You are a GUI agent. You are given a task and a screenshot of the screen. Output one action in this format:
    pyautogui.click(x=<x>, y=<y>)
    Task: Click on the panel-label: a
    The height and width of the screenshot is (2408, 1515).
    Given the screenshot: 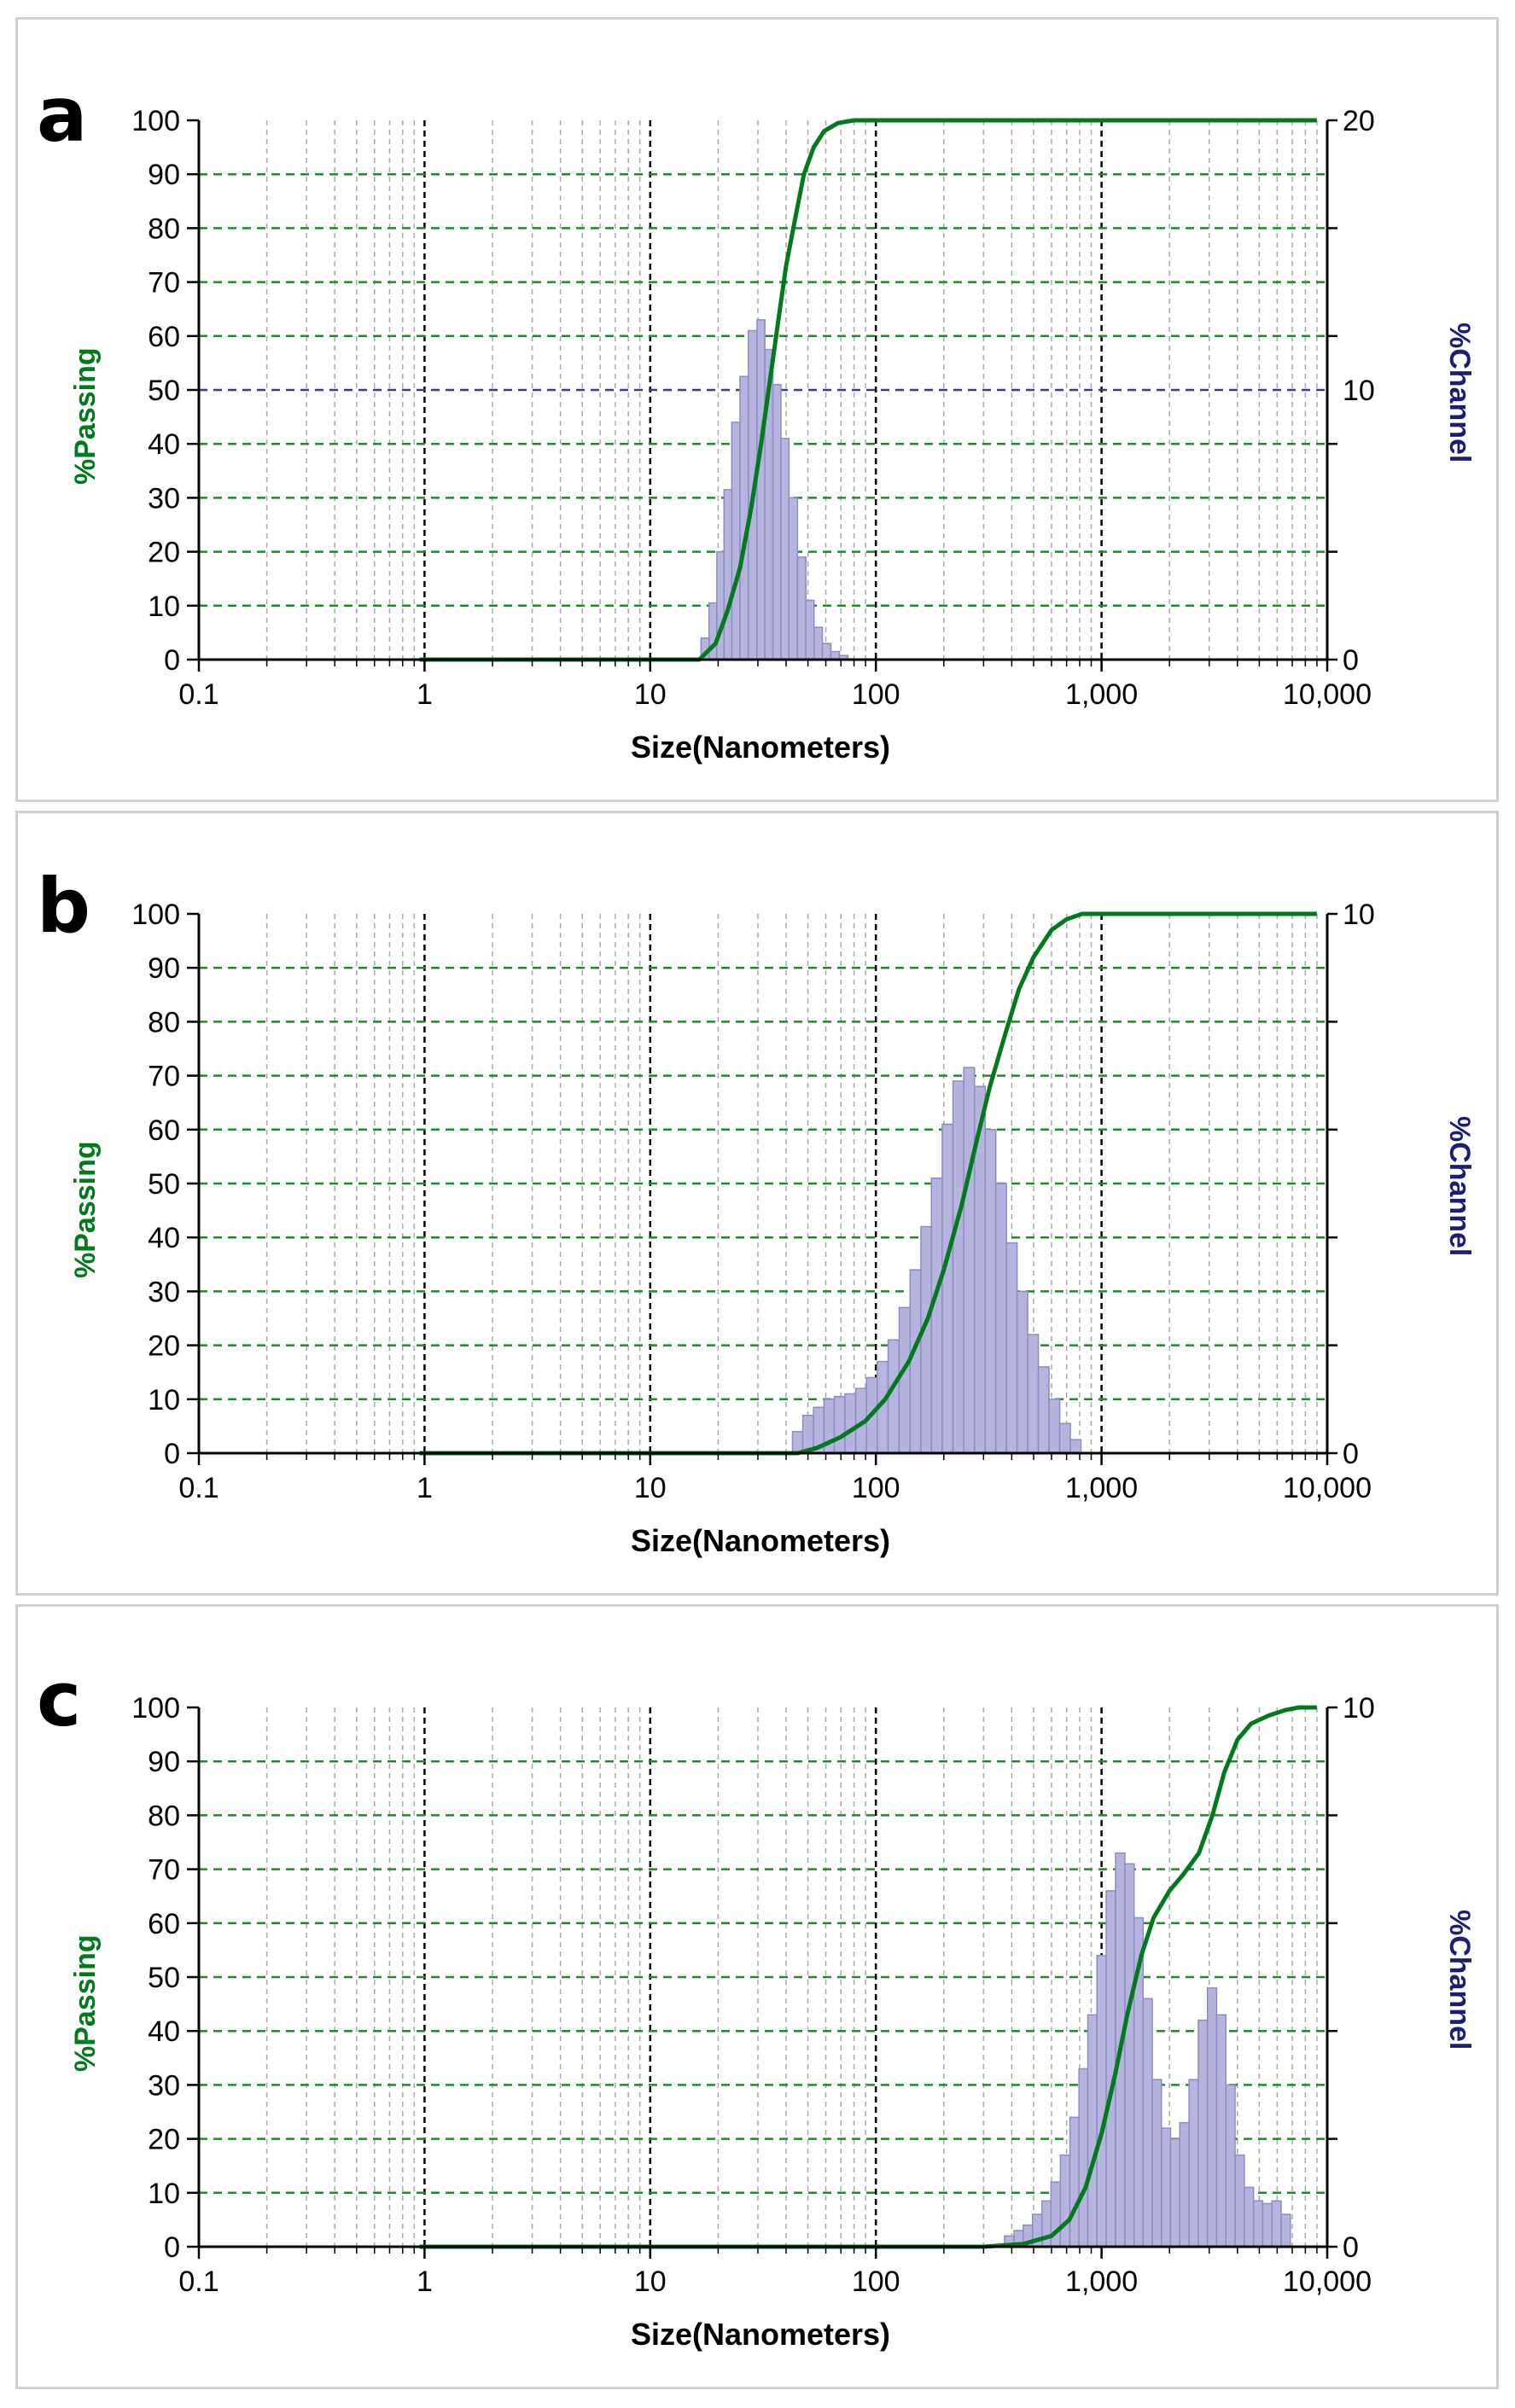 What is the action you would take?
    pyautogui.click(x=63, y=115)
    